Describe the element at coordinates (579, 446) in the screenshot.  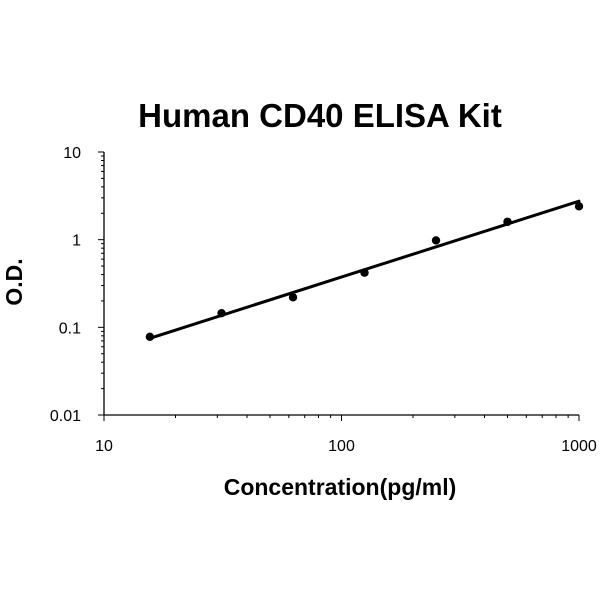
I see `x-tick-label: 1000` at that location.